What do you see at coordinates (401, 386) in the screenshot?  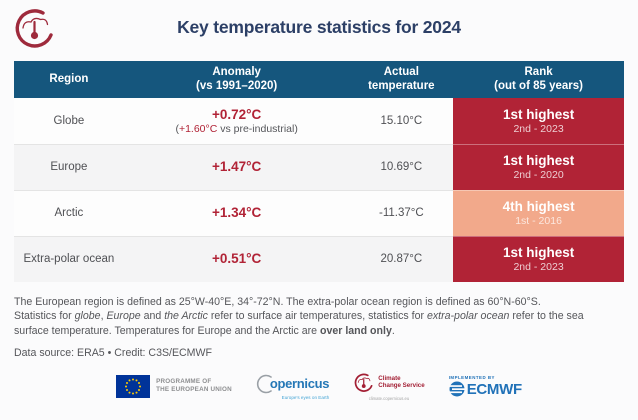 I see `climate-service-line2: Change Service` at bounding box center [401, 386].